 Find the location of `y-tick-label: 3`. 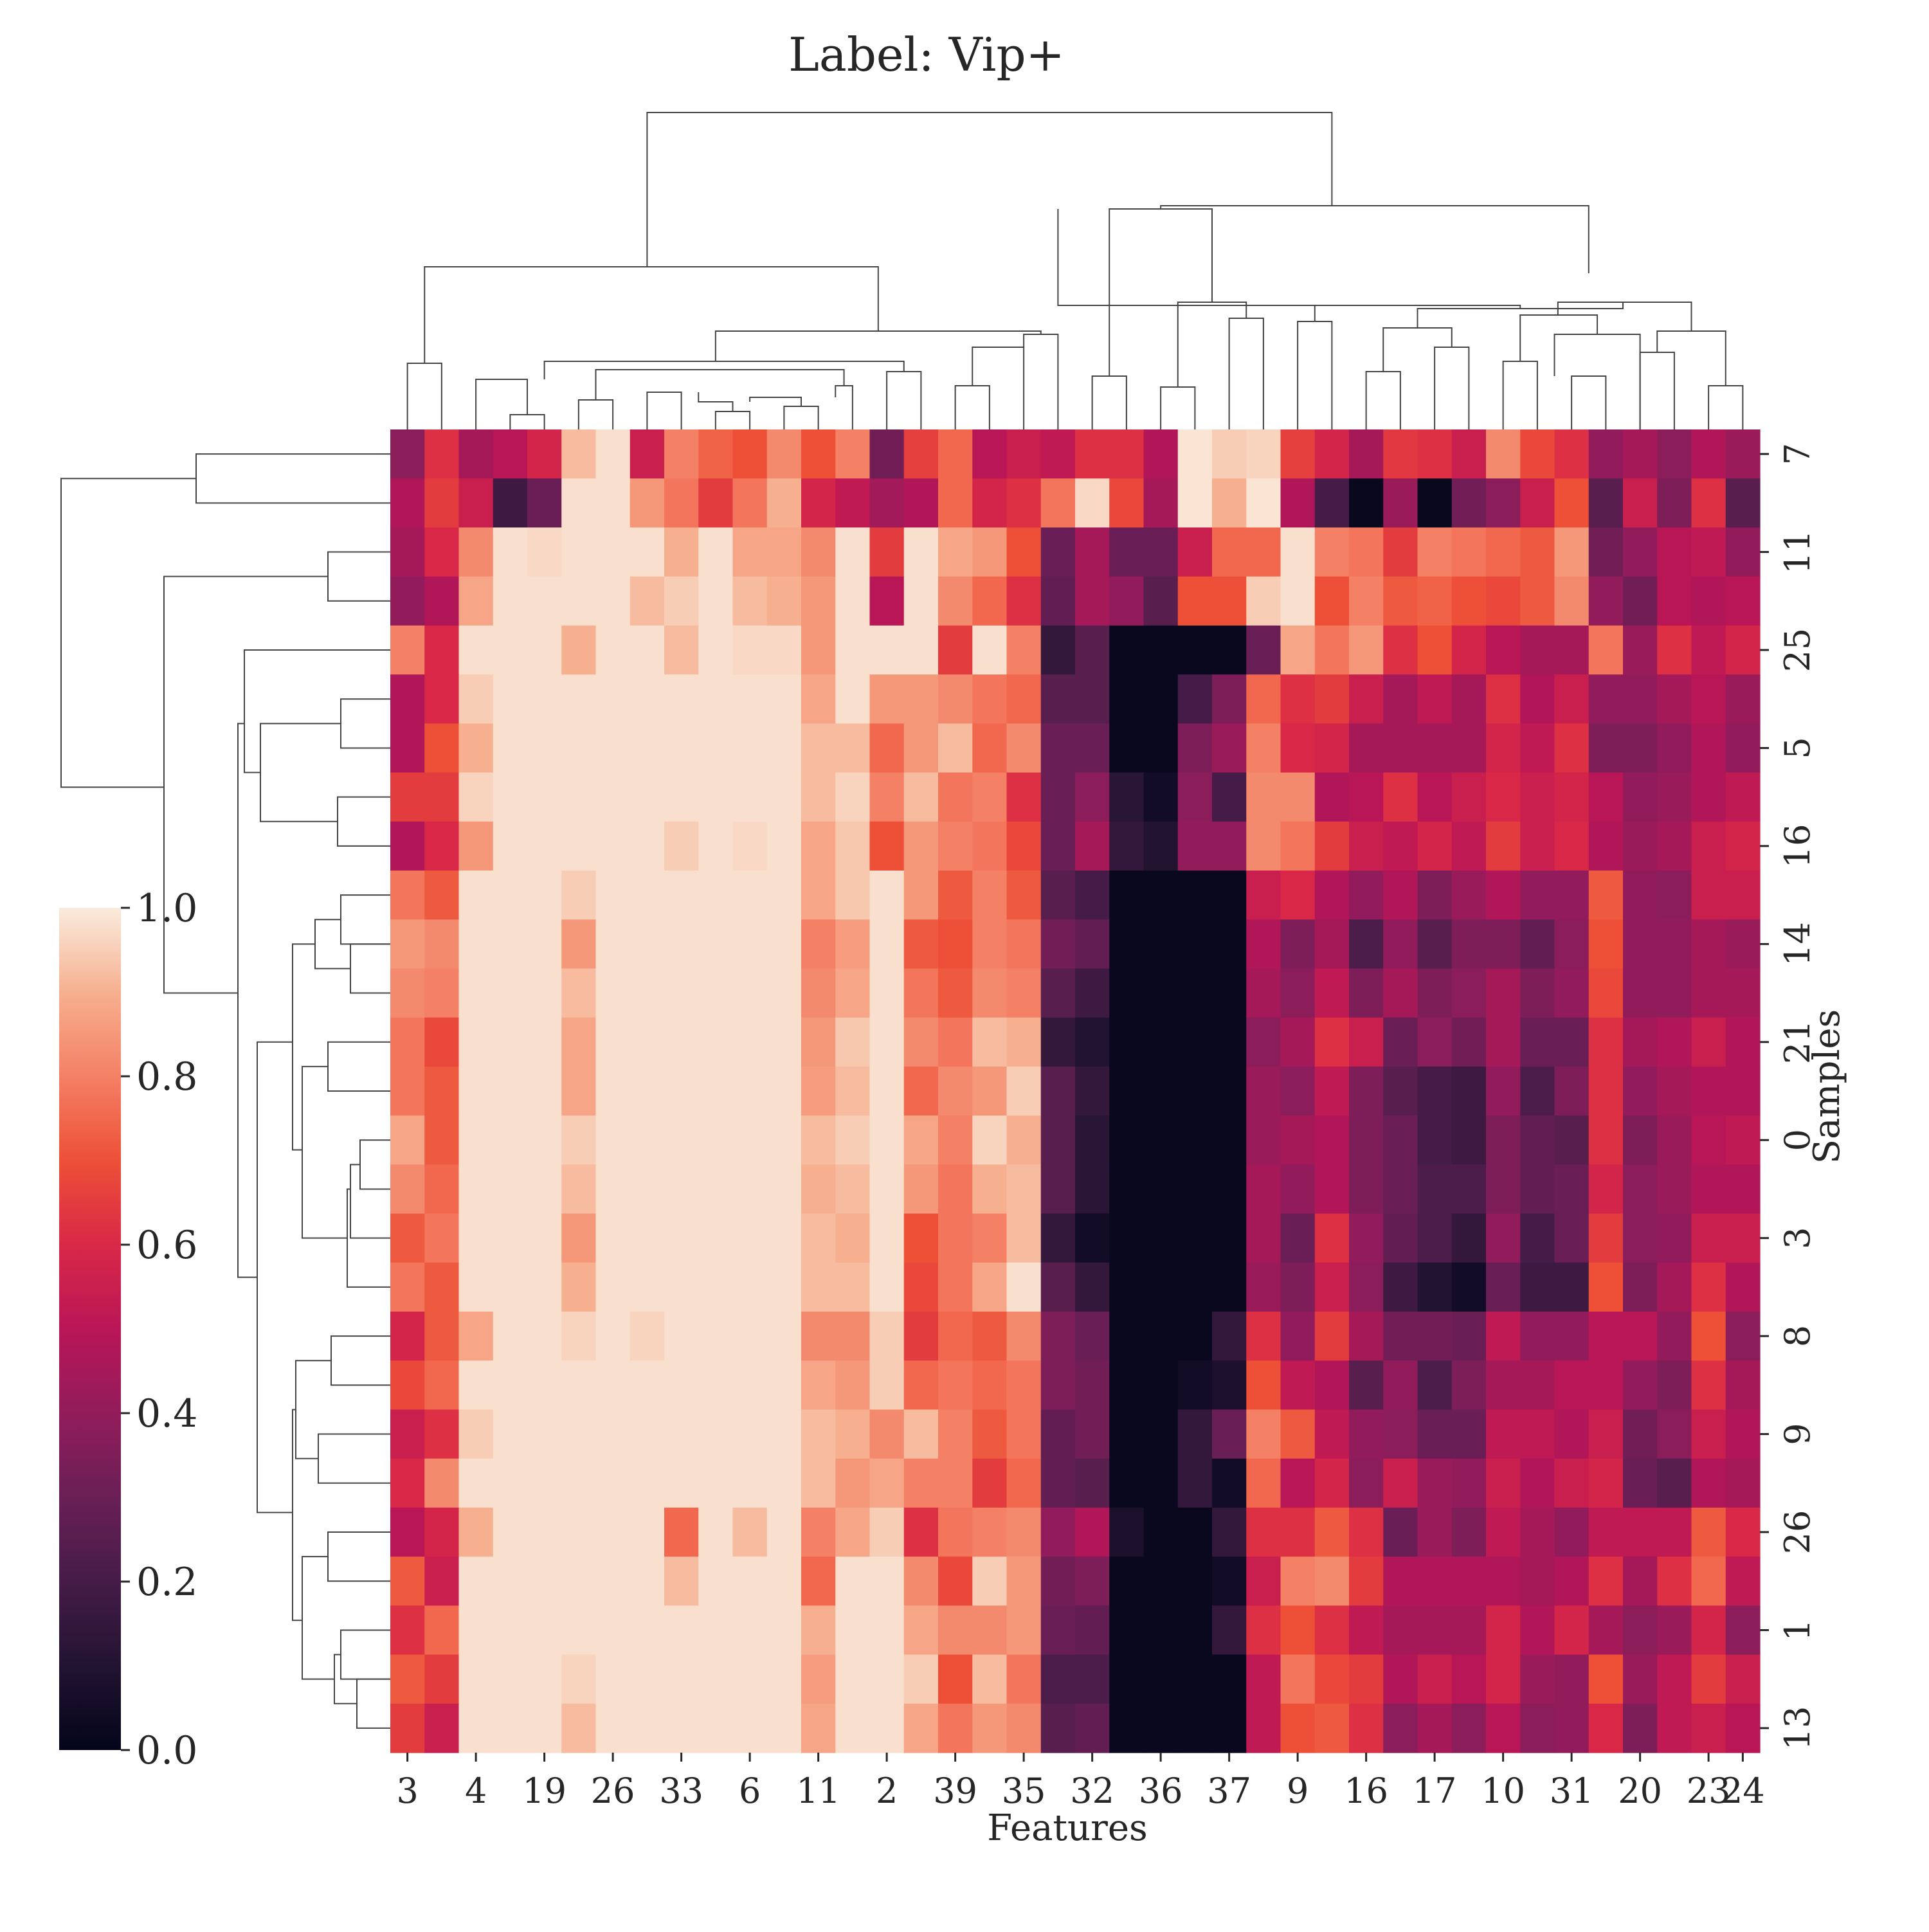

y-tick-label: 3 is located at coordinates (1798, 1238).